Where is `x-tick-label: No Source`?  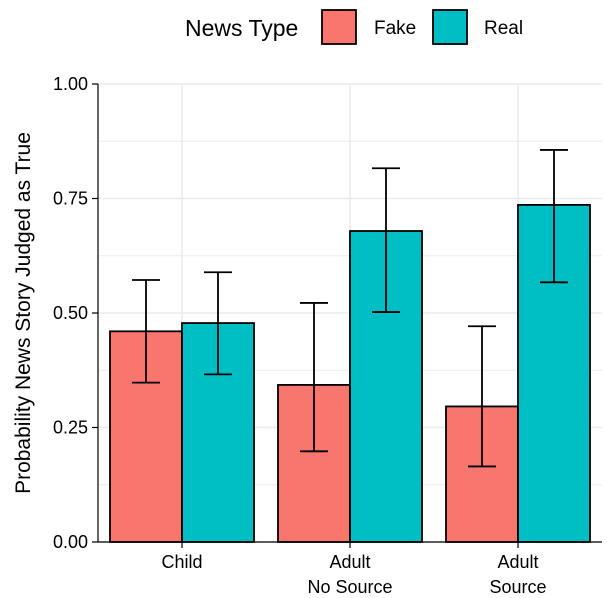 x-tick-label: No Source is located at coordinates (349, 587).